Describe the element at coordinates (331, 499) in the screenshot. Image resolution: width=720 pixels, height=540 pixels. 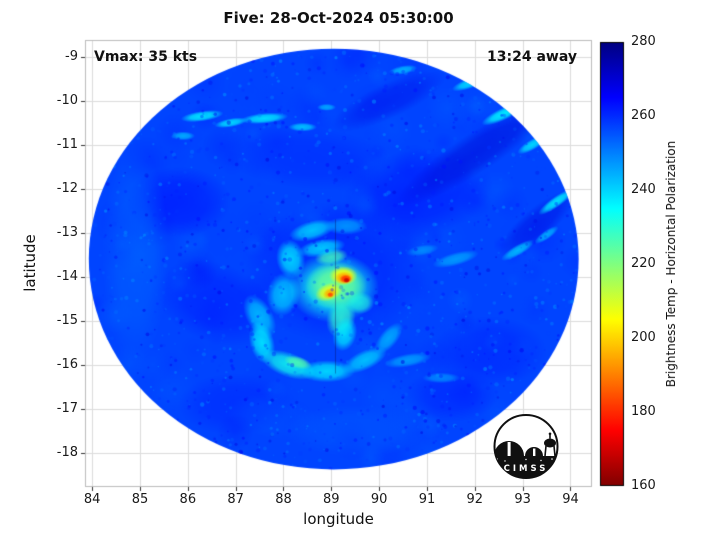
I see `x-tick-label: 89` at that location.